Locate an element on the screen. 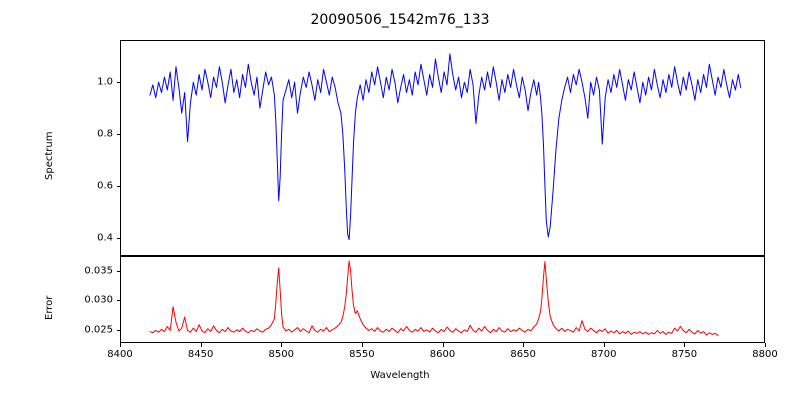 The width and height of the screenshot is (800, 400). ytick-error-1-label: 0.030 is located at coordinates (98, 300).